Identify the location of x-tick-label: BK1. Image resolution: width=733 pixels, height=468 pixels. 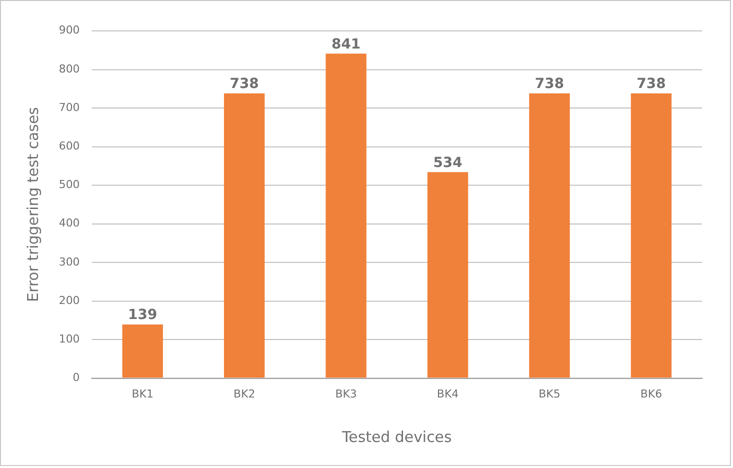
(143, 394).